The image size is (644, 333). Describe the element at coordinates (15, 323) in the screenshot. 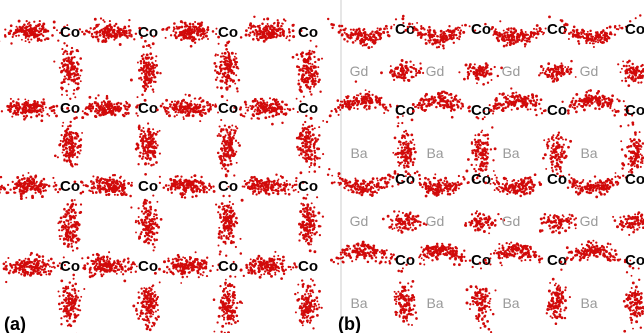

I see `panel-a-label: (a)` at that location.